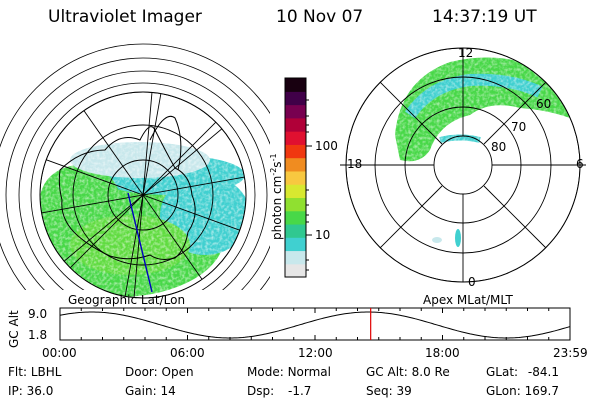  What do you see at coordinates (519, 127) in the screenshot?
I see `mlat-label-70: 70` at bounding box center [519, 127].